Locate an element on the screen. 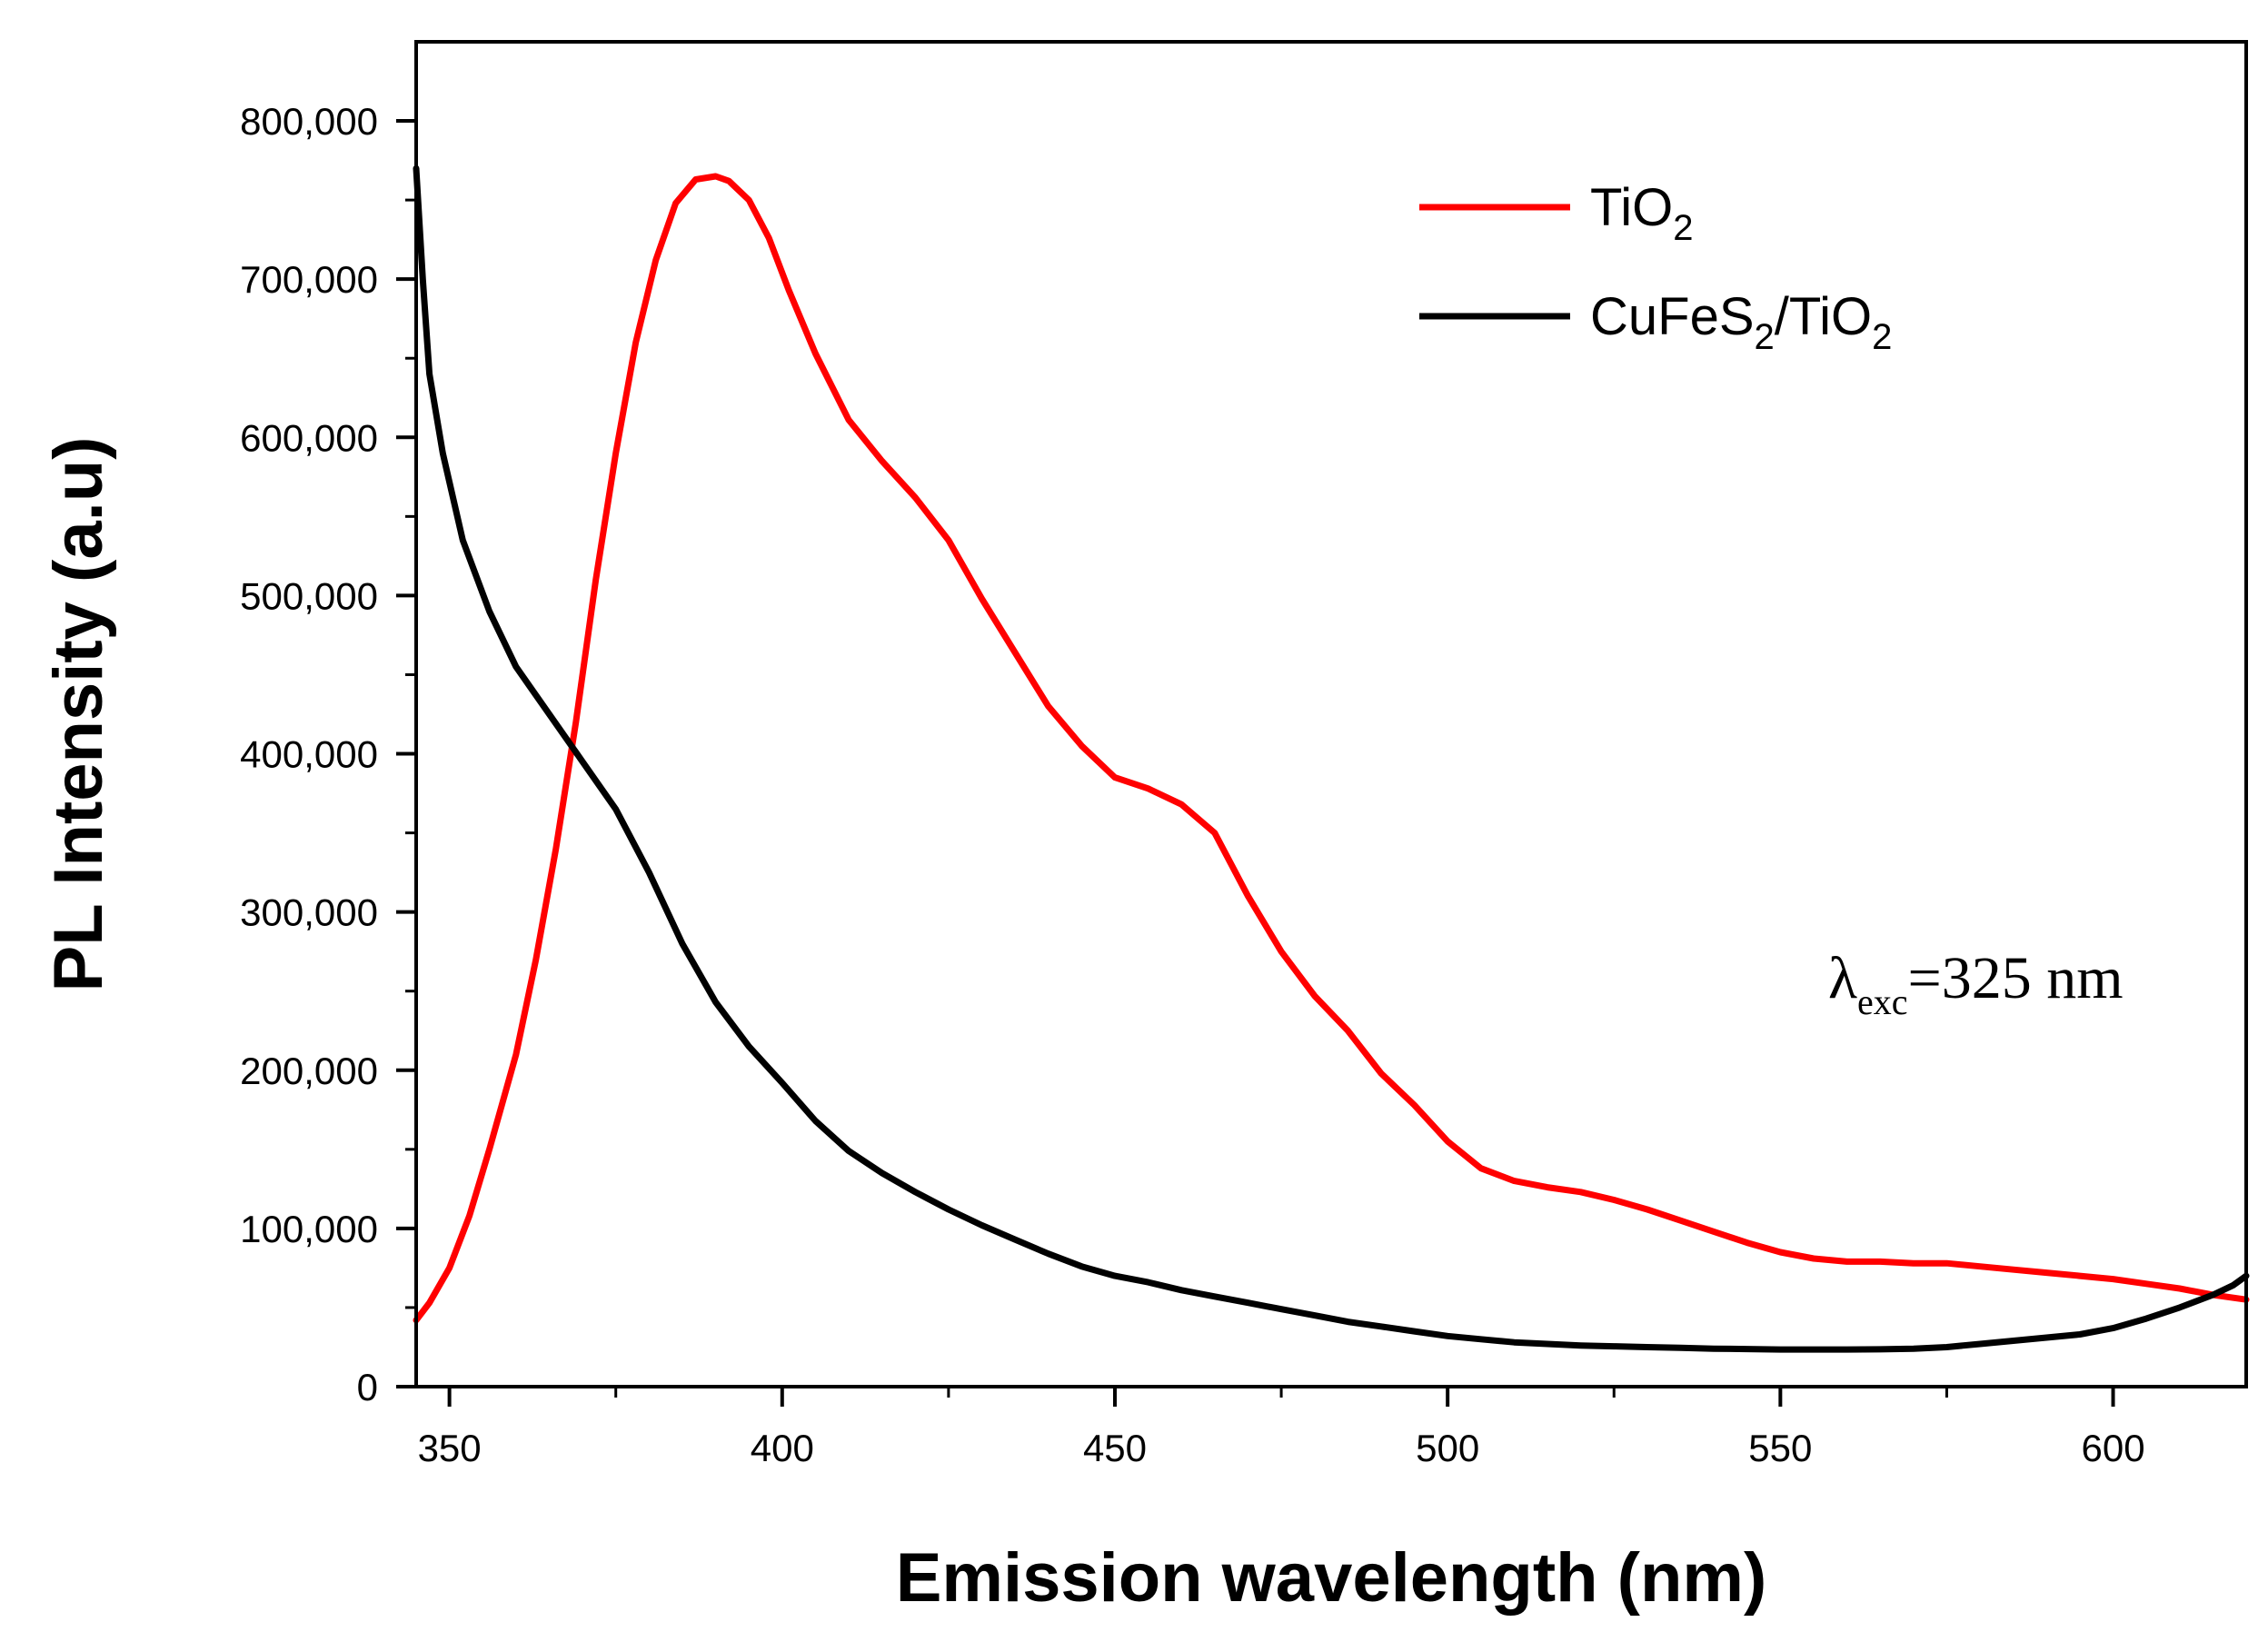 Image resolution: width=2268 pixels, height=1642 pixels. y-tick-label: 0 is located at coordinates (367, 1387).